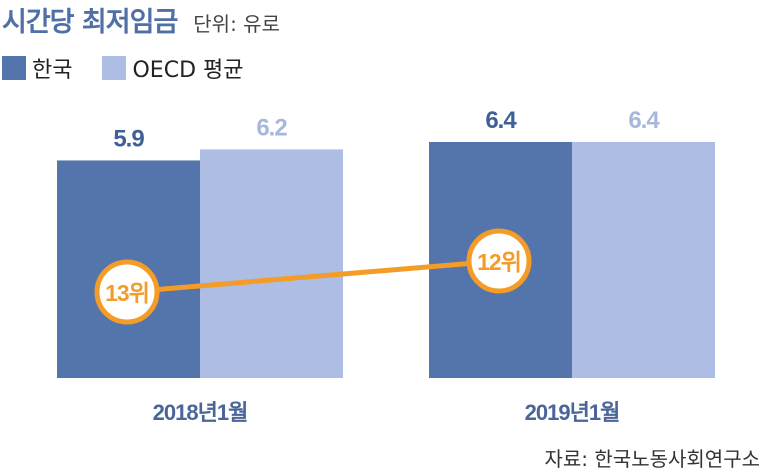 The width and height of the screenshot is (768, 476). What do you see at coordinates (271, 127) in the screenshot?
I see `data-label-oecd-0: 6.2` at bounding box center [271, 127].